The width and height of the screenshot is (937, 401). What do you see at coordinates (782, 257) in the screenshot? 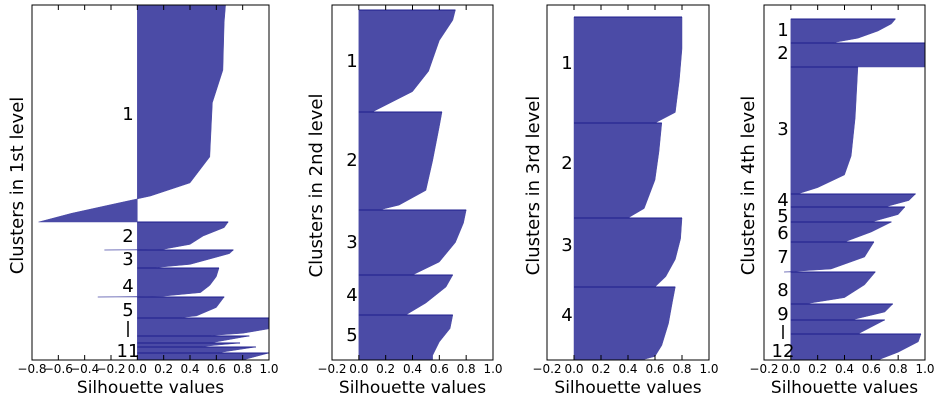
I see `cluster-label: 7` at bounding box center [782, 257].